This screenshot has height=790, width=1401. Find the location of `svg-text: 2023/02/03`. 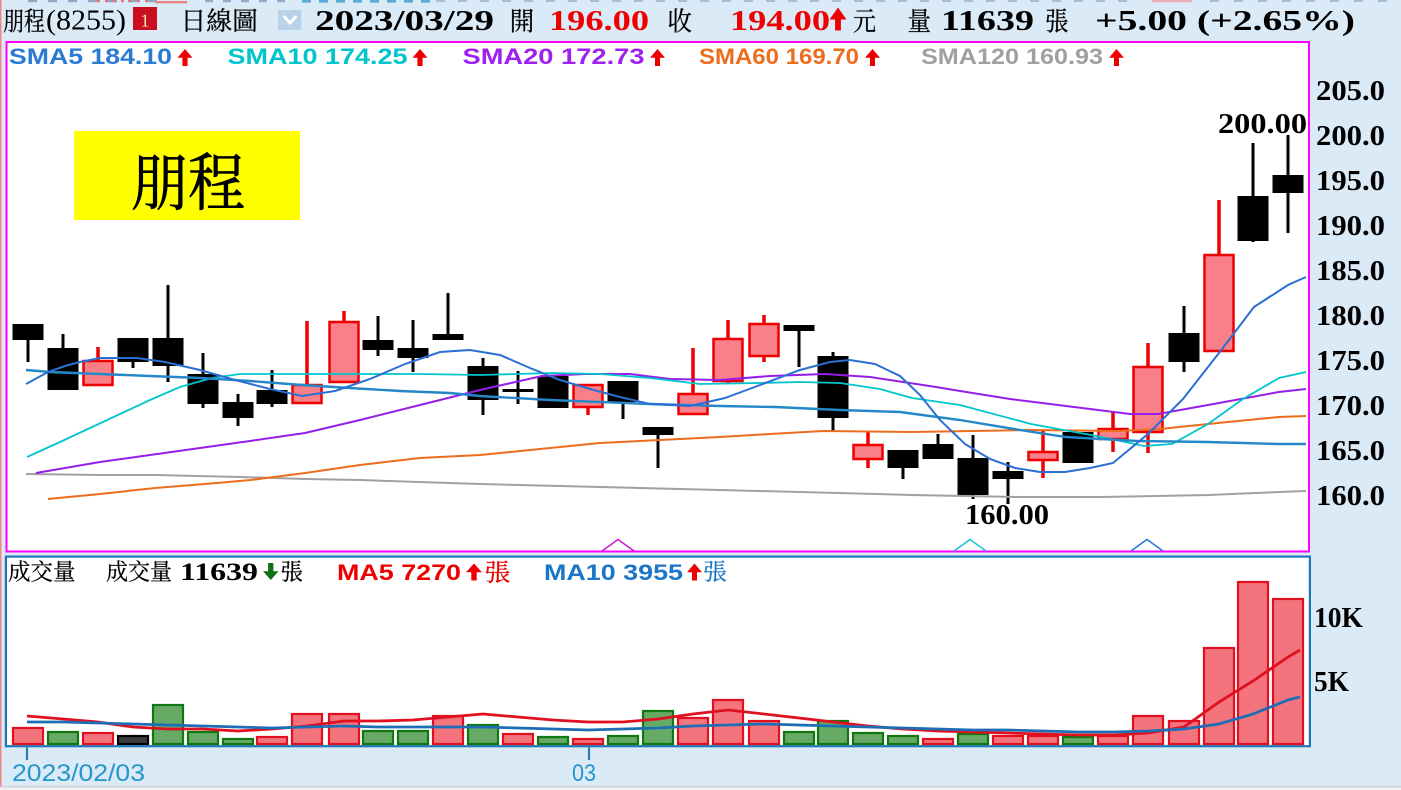

svg-text: 2023/02/03 is located at coordinates (78, 773).